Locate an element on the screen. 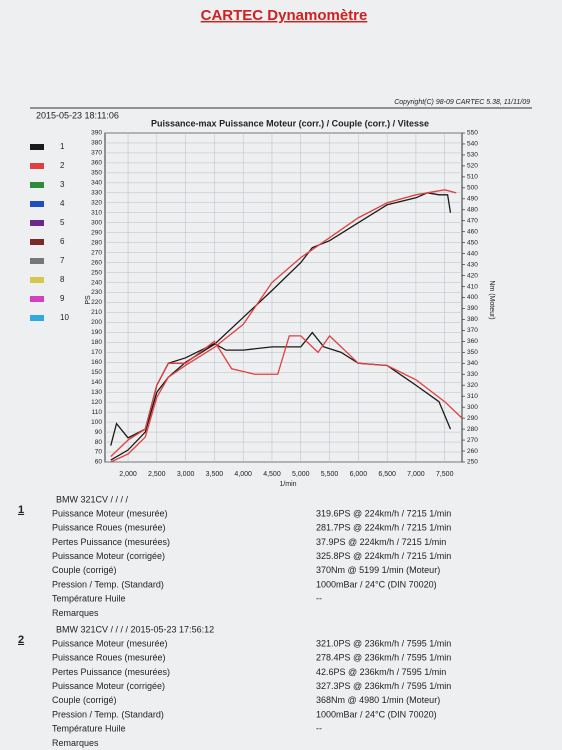  y2-tick-label: 250 is located at coordinates (472, 462).